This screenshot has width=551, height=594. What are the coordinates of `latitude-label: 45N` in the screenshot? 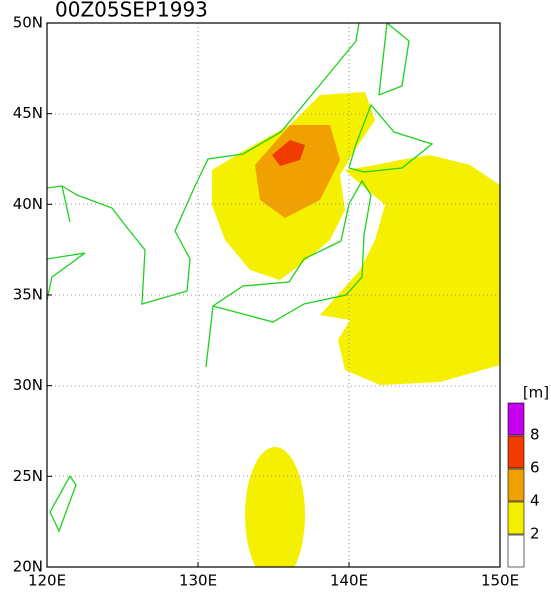 It's located at (28, 113).